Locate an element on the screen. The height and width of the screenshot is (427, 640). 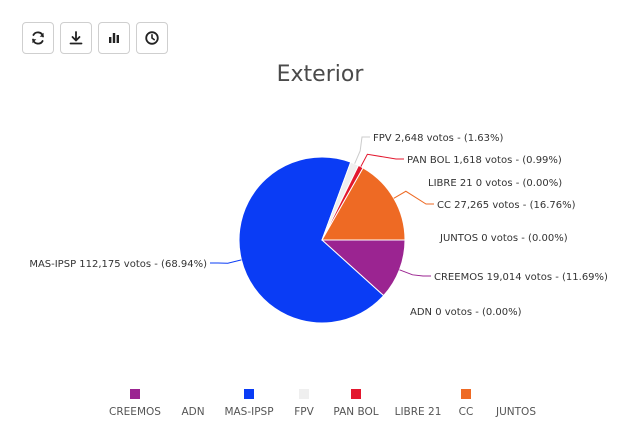
legend-item-fpv: FPV is located at coordinates (304, 412).